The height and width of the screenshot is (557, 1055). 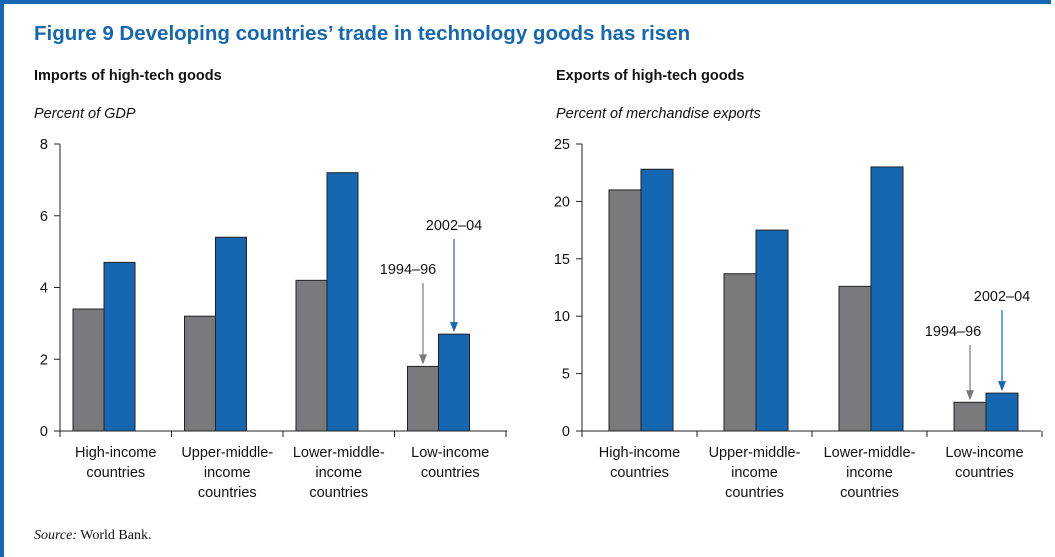 I want to click on source-note: Source: World Bank., so click(x=92, y=536).